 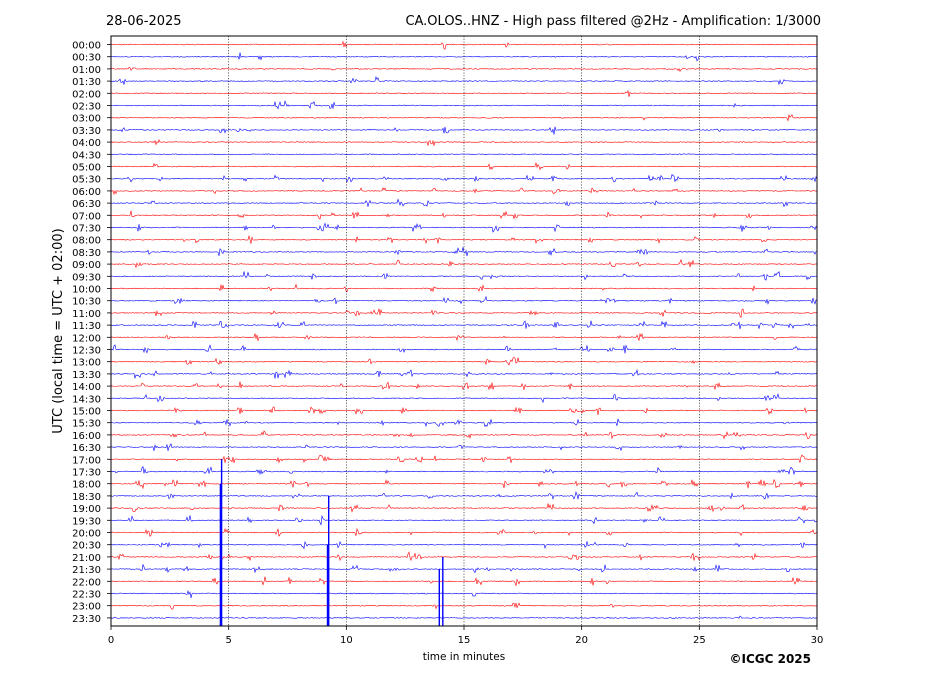 What do you see at coordinates (86, 485) in the screenshot?
I see `y-tick-label: 18:00` at bounding box center [86, 485].